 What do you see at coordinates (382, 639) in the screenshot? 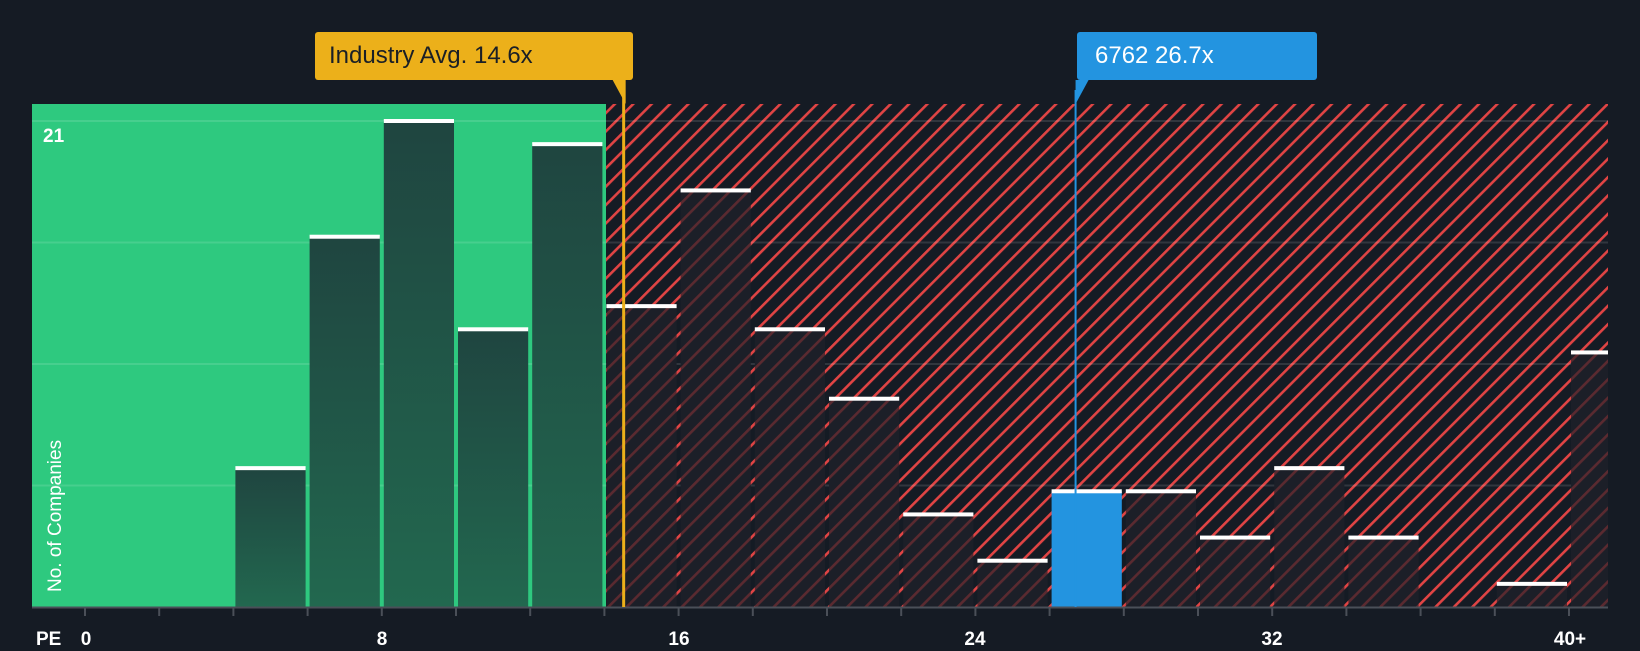
I see `x-tick-8: 8` at bounding box center [382, 639].